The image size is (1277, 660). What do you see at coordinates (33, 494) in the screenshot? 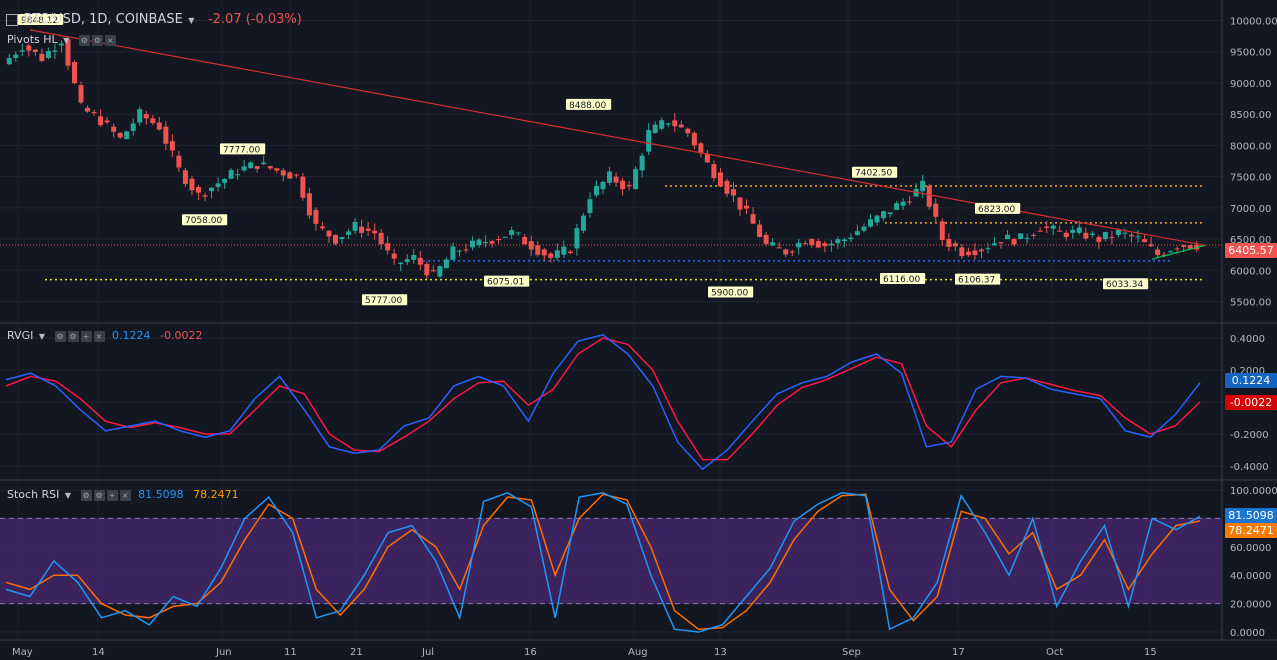
I see `stoch-title: Stoch RSI` at bounding box center [33, 494].